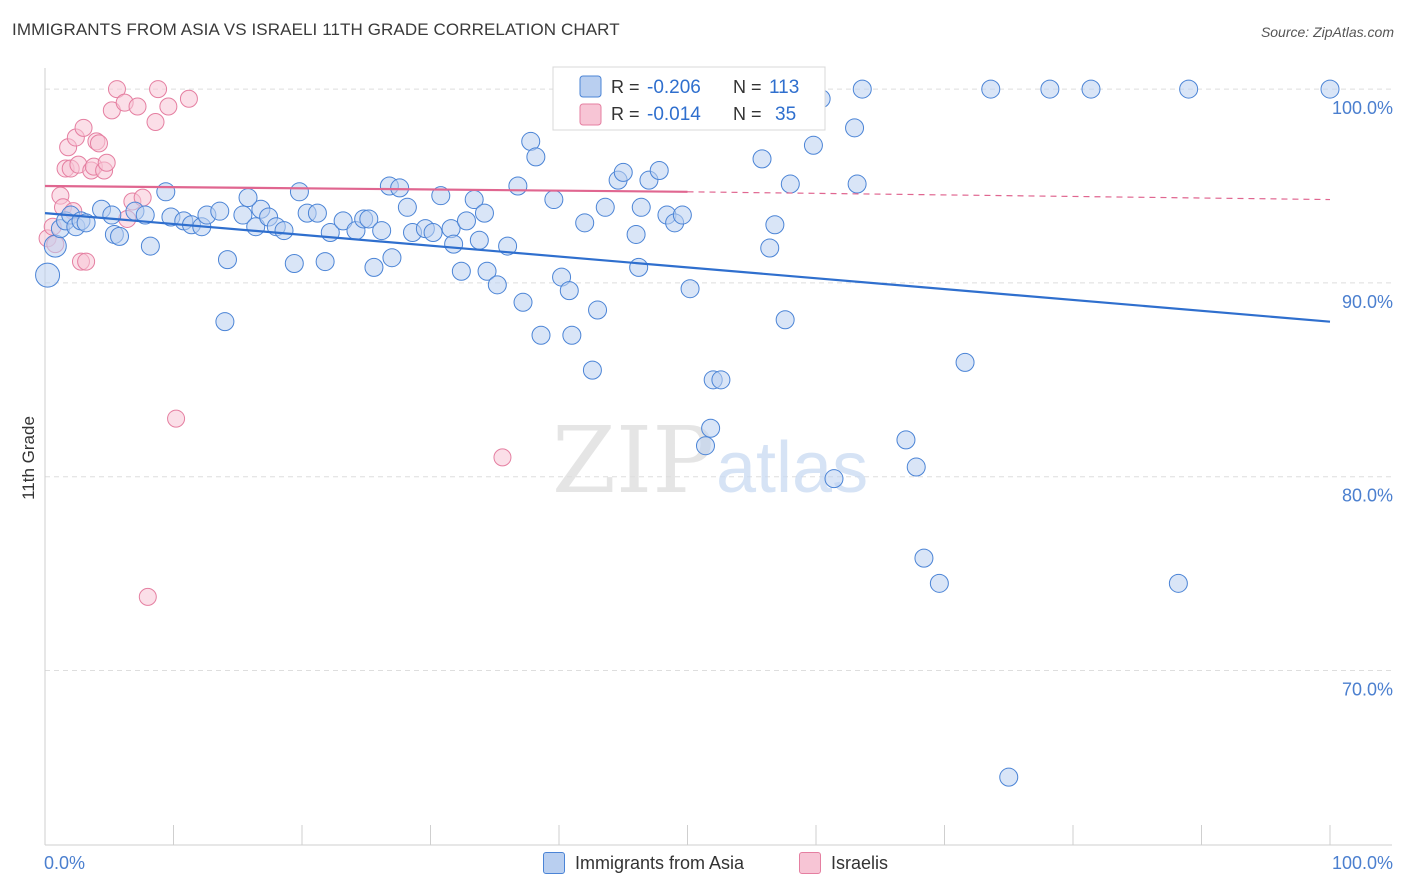 This screenshot has height=892, width=1406. What do you see at coordinates (28, 458) in the screenshot?
I see `y-axis-label: 11th Grade` at bounding box center [28, 458].